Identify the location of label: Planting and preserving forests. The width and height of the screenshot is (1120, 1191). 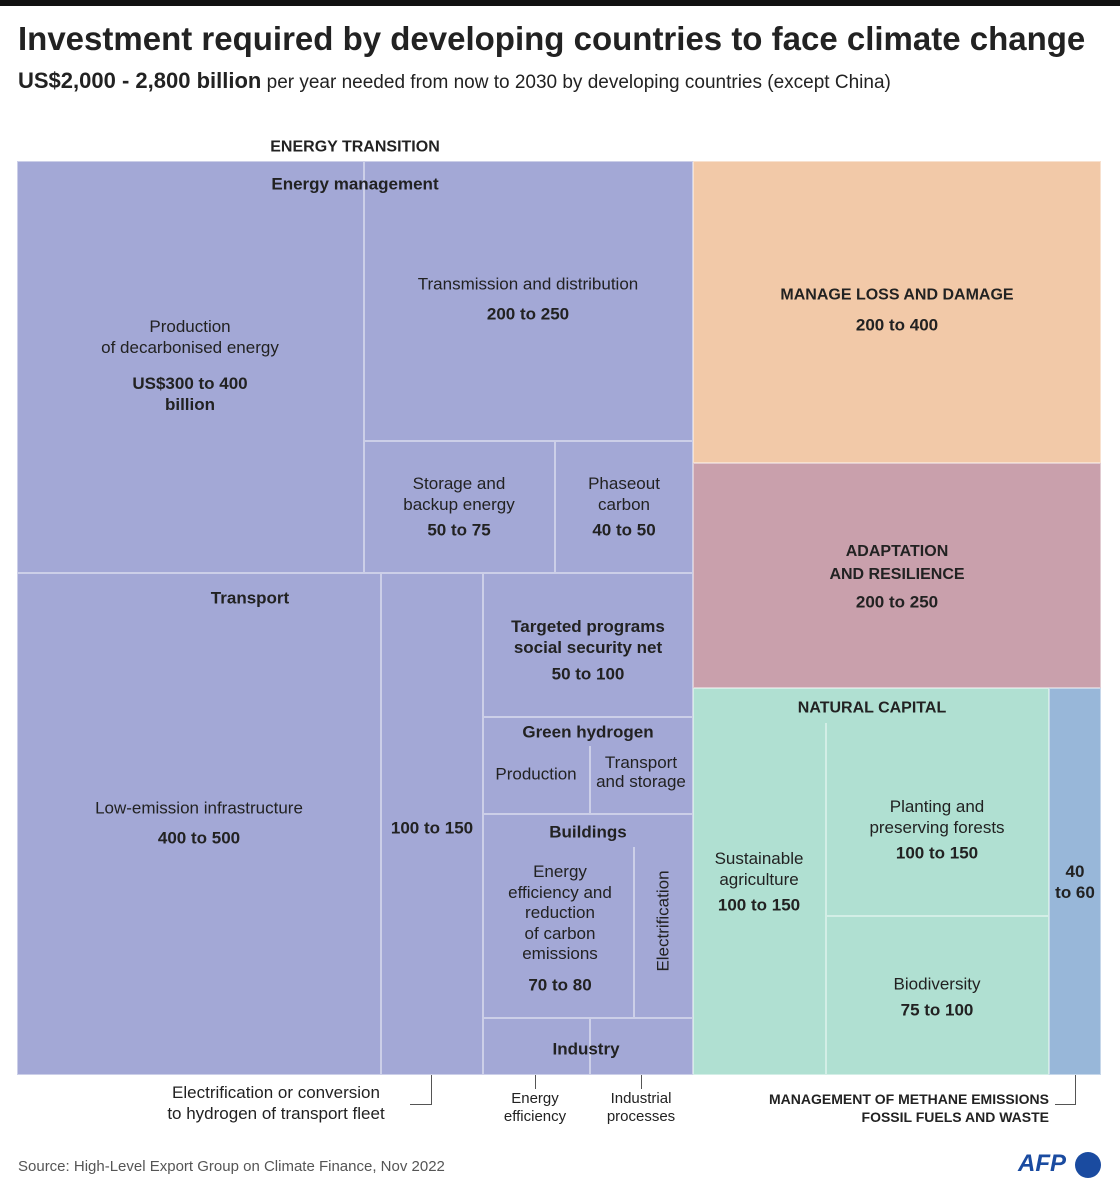
(937, 817).